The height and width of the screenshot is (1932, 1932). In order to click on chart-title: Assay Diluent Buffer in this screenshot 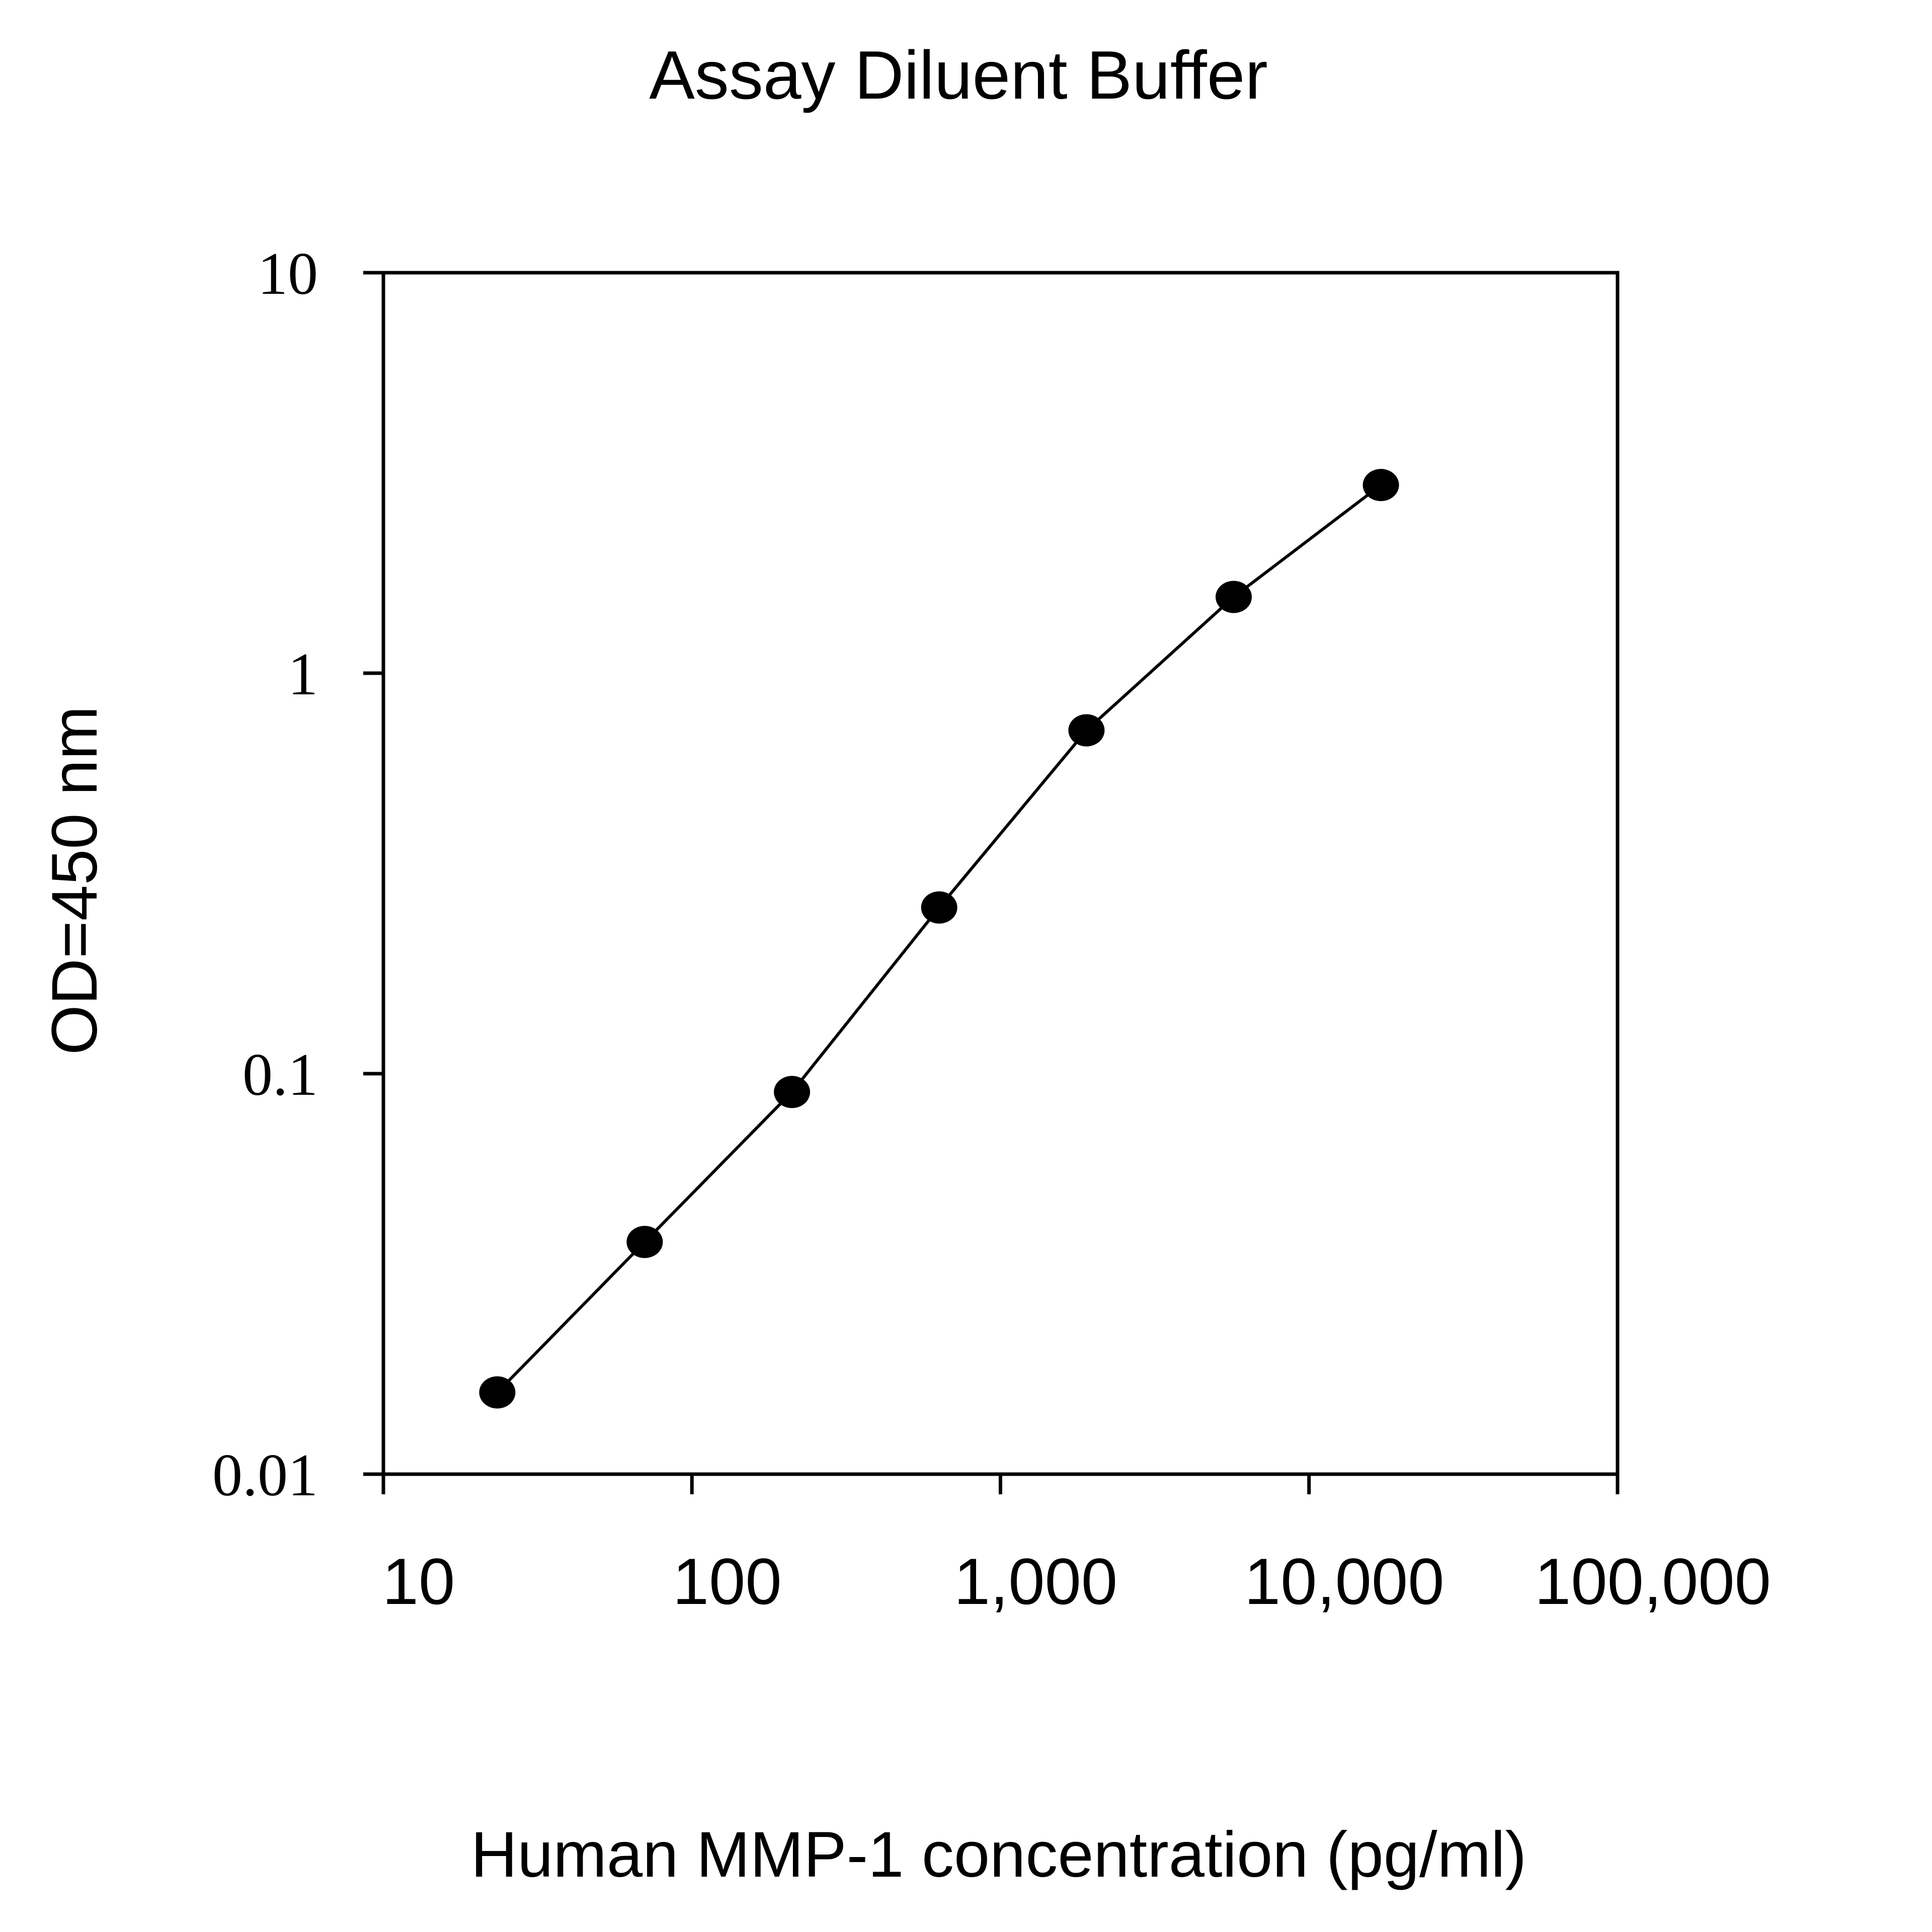, I will do `click(959, 75)`.